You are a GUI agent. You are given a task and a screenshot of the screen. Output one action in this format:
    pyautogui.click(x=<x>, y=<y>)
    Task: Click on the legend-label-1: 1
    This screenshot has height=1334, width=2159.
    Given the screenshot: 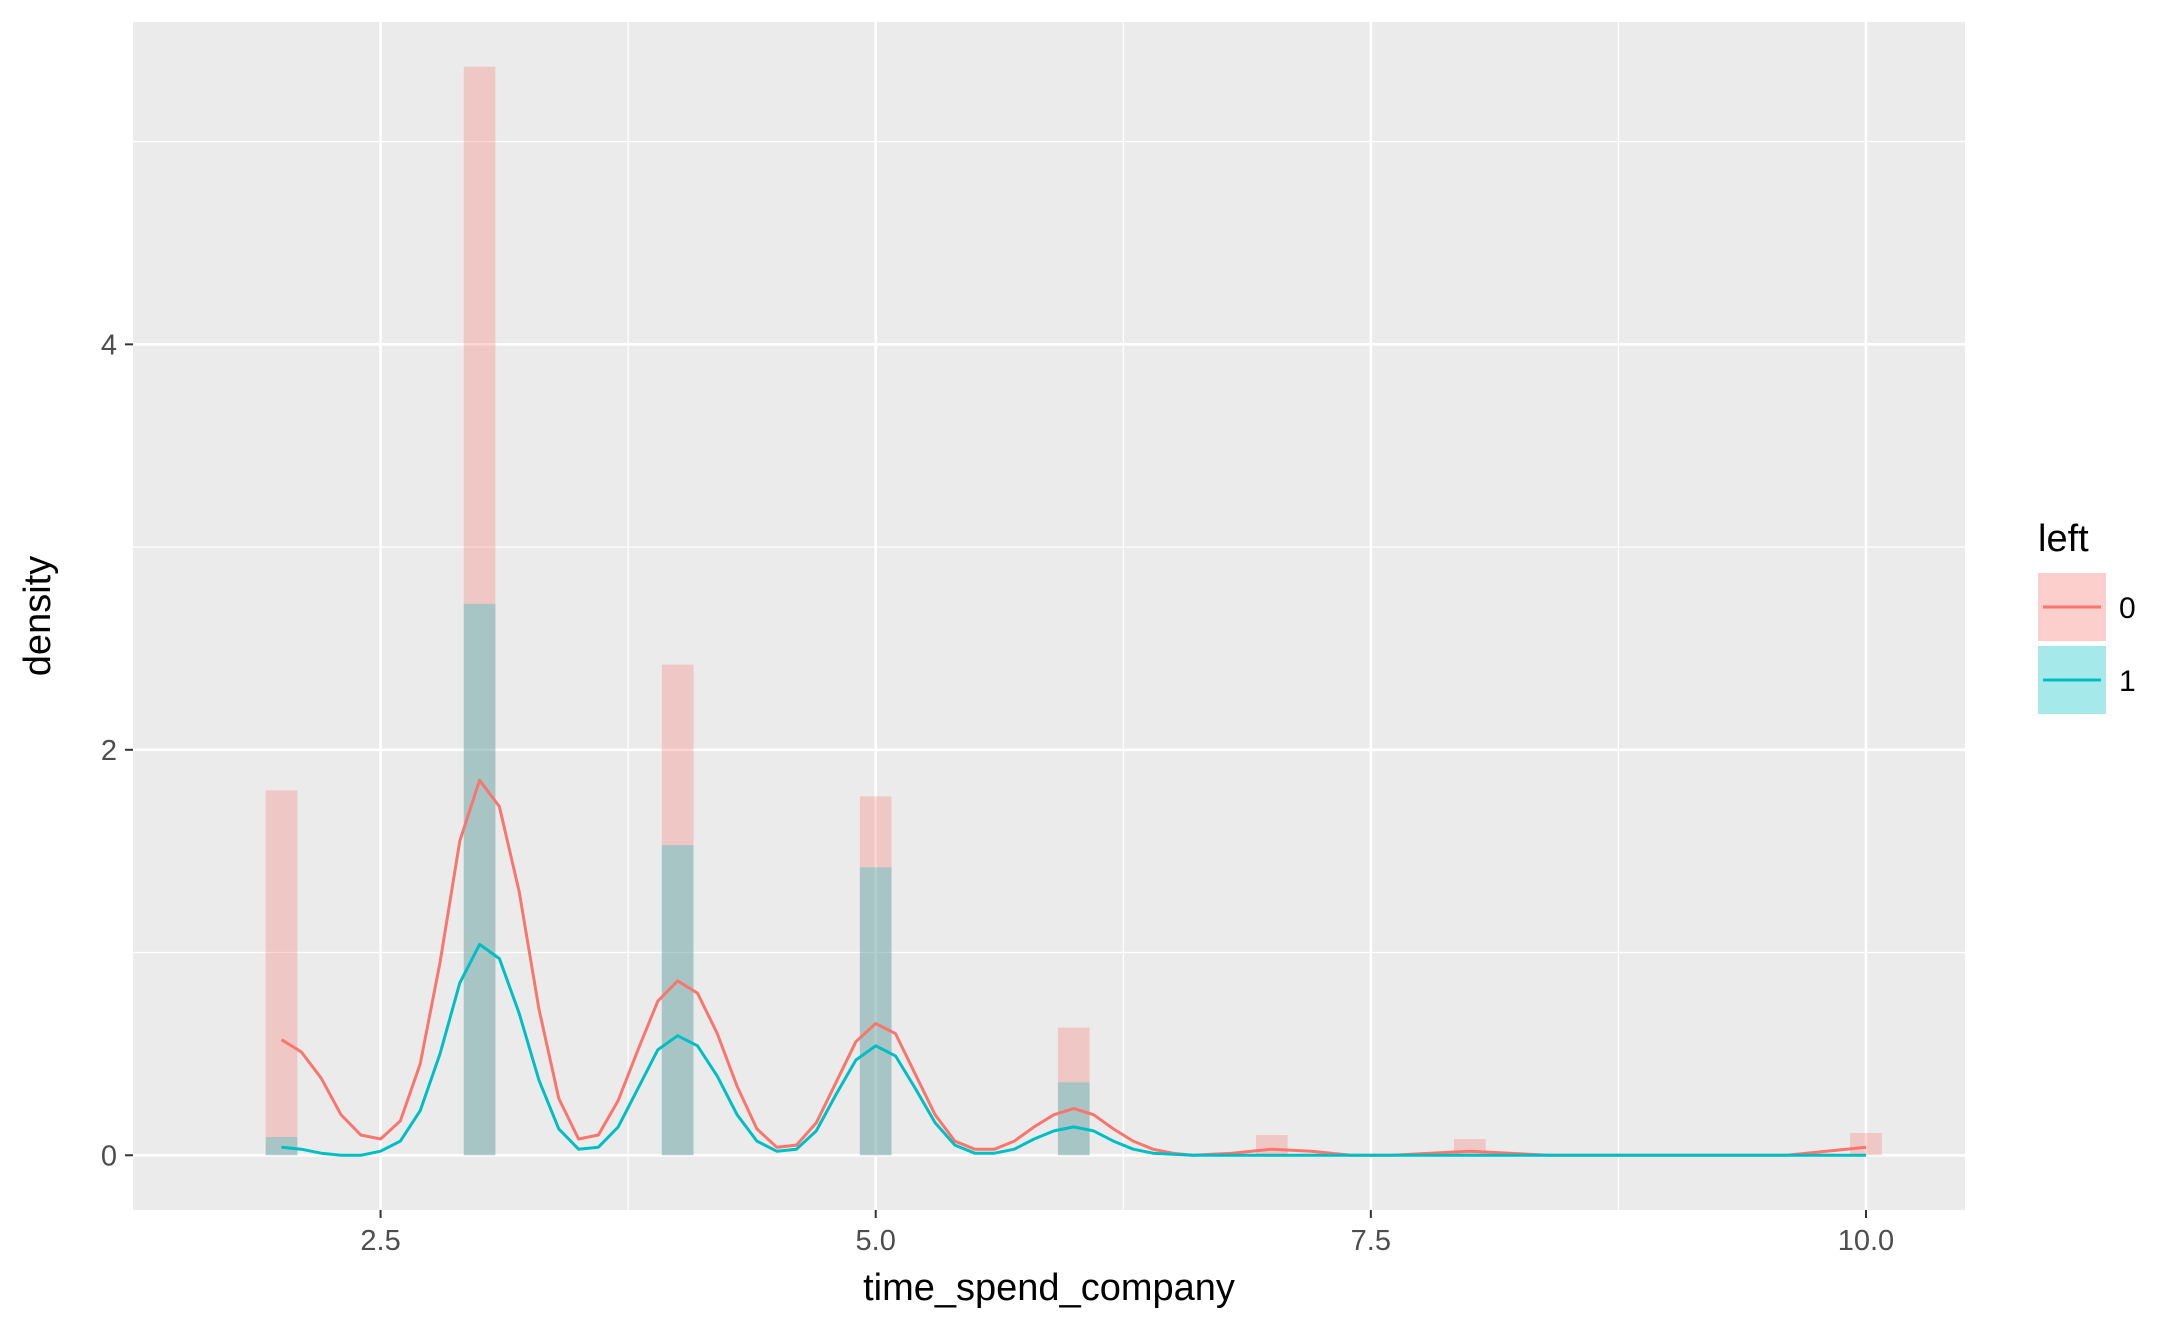 What is the action you would take?
    pyautogui.click(x=2127, y=681)
    